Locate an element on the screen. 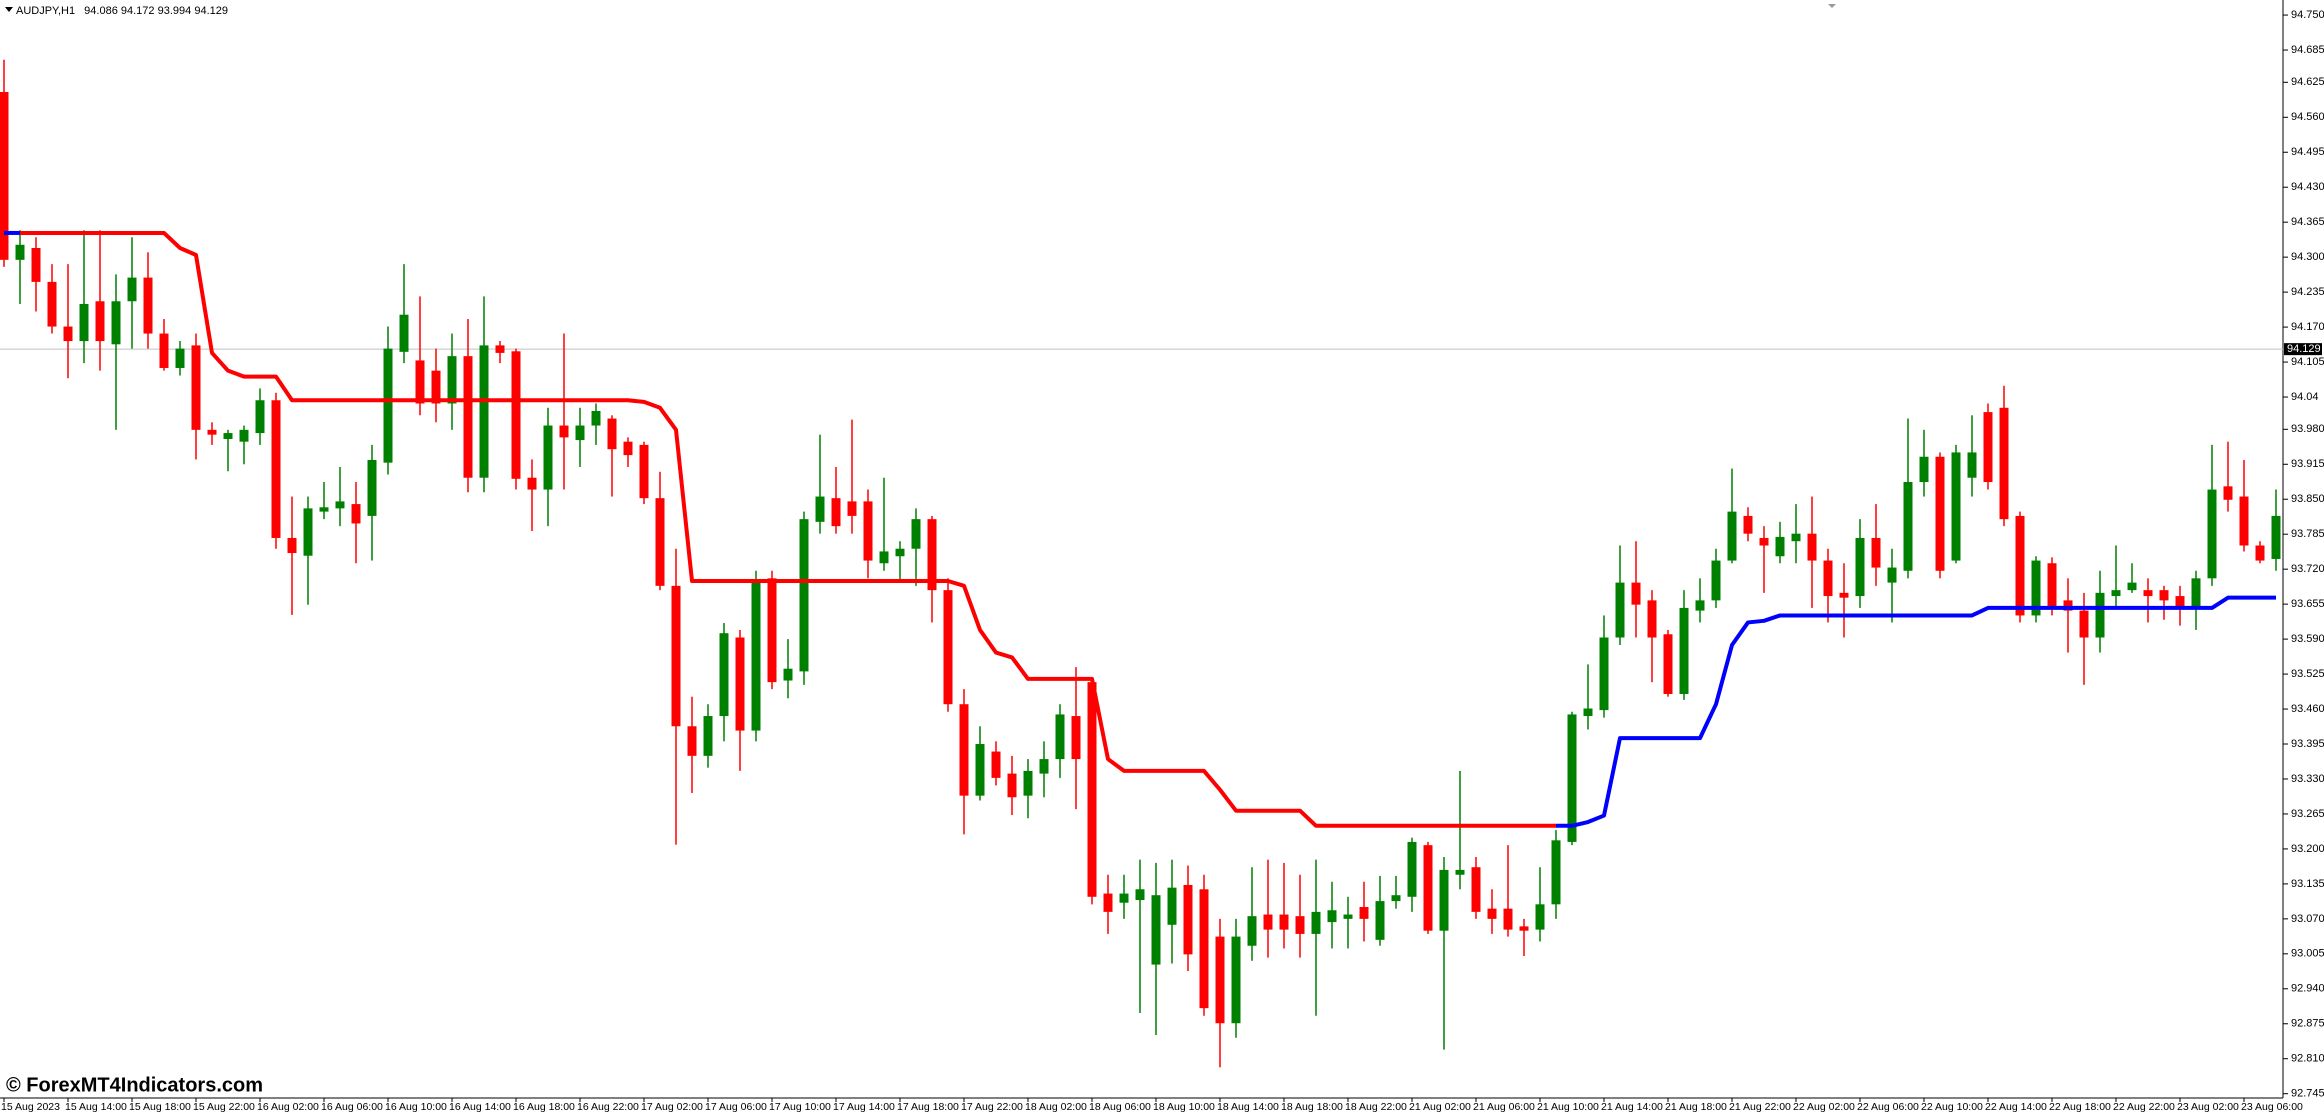  symbol: AUDJPY,H1 is located at coordinates (45, 11).